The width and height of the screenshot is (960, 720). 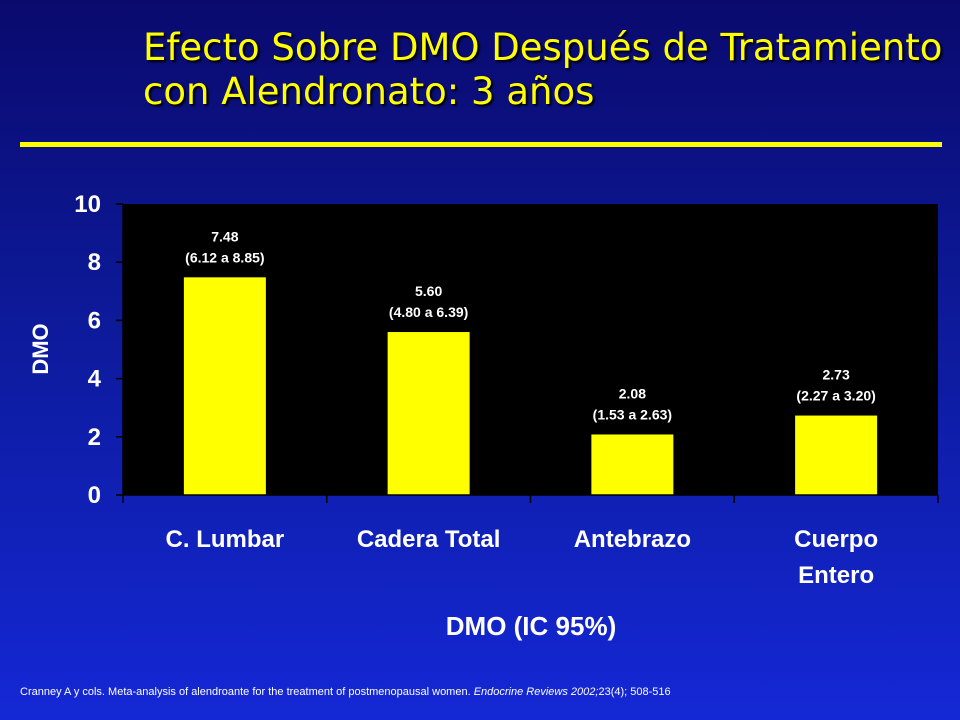 I want to click on bar-data-label: 2.73 (2.27 a 3.20), so click(x=835, y=385).